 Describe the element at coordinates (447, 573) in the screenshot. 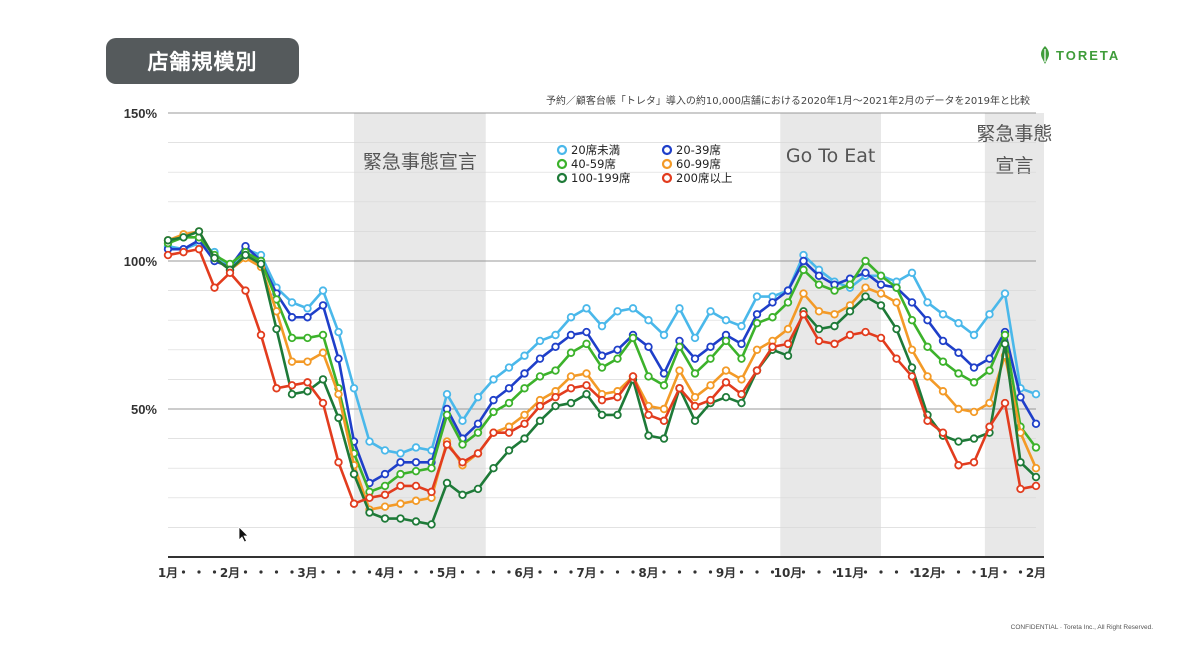

I see `x-tick-label: 5月` at that location.